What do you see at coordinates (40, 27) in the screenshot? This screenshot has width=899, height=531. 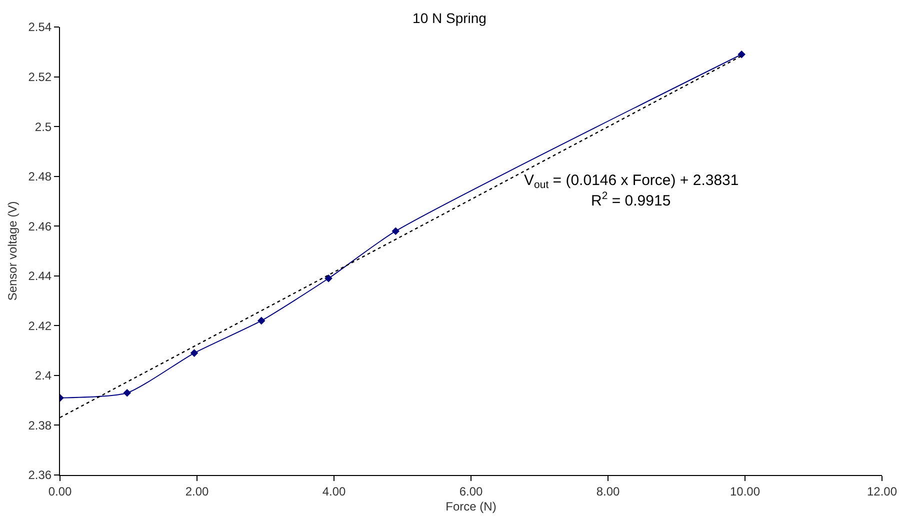 I see `y-tick-label: 2.54` at bounding box center [40, 27].